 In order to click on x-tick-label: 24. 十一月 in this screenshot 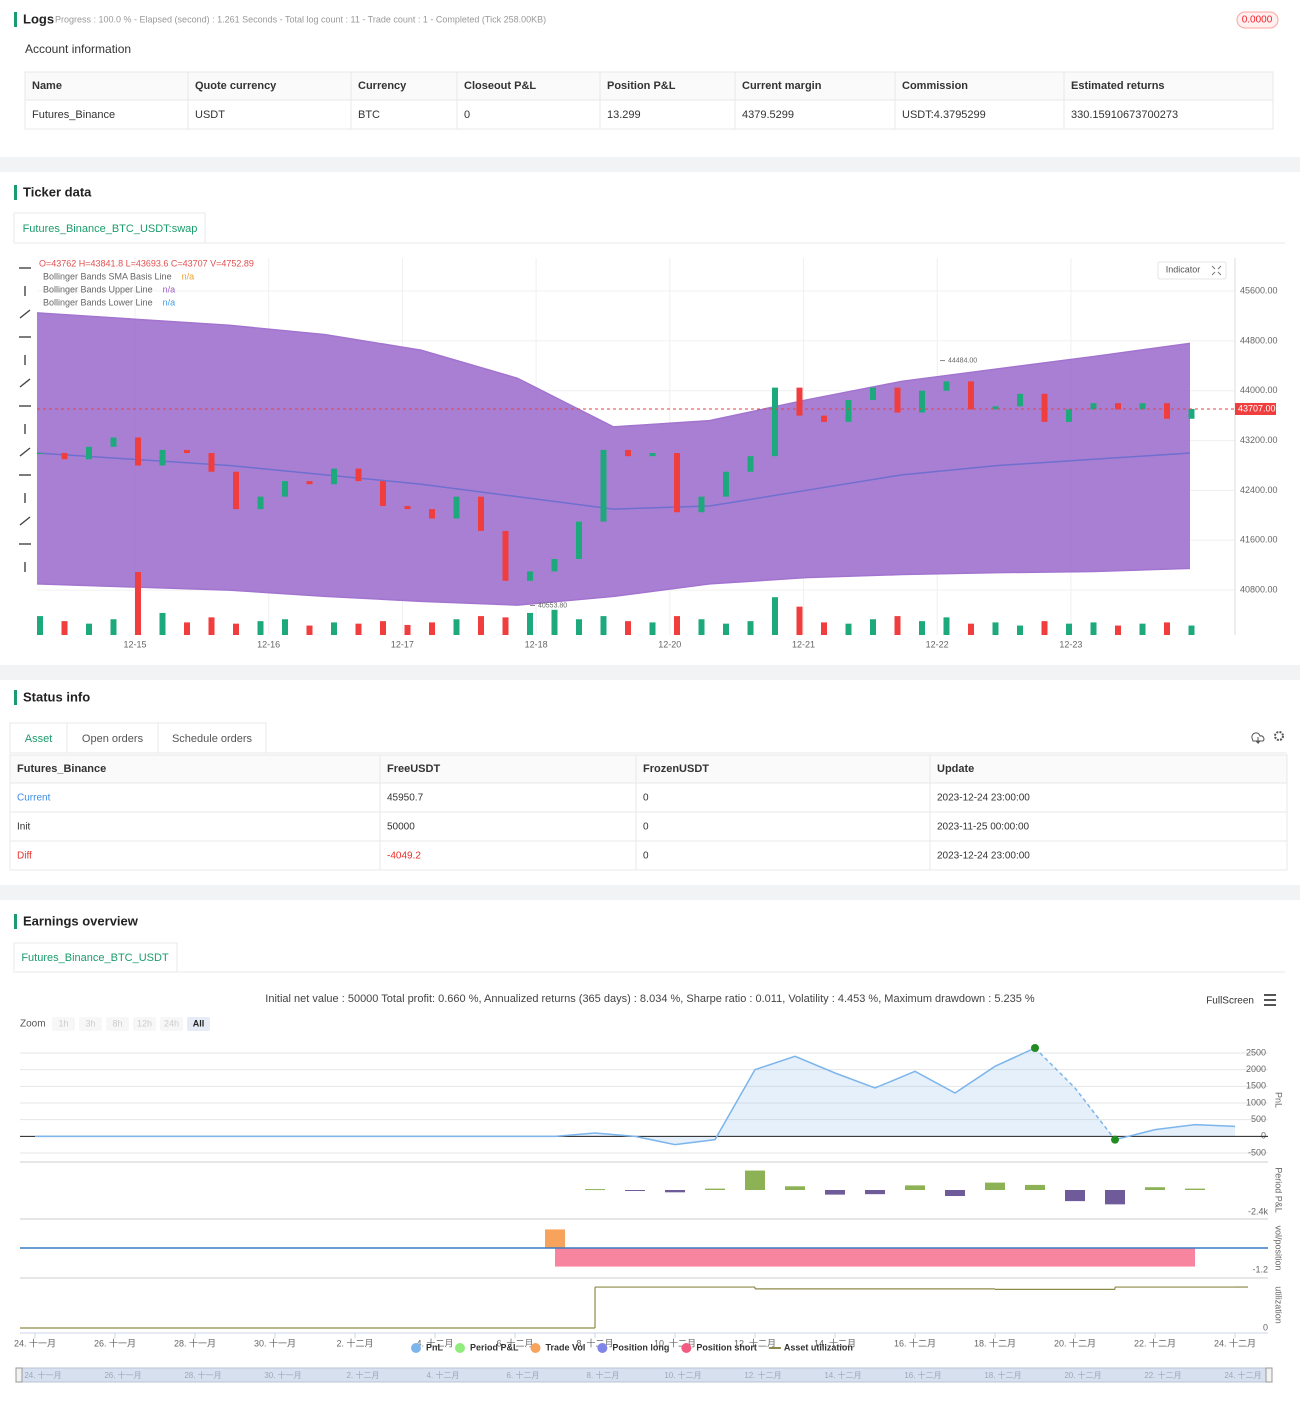, I will do `click(35, 1342)`.